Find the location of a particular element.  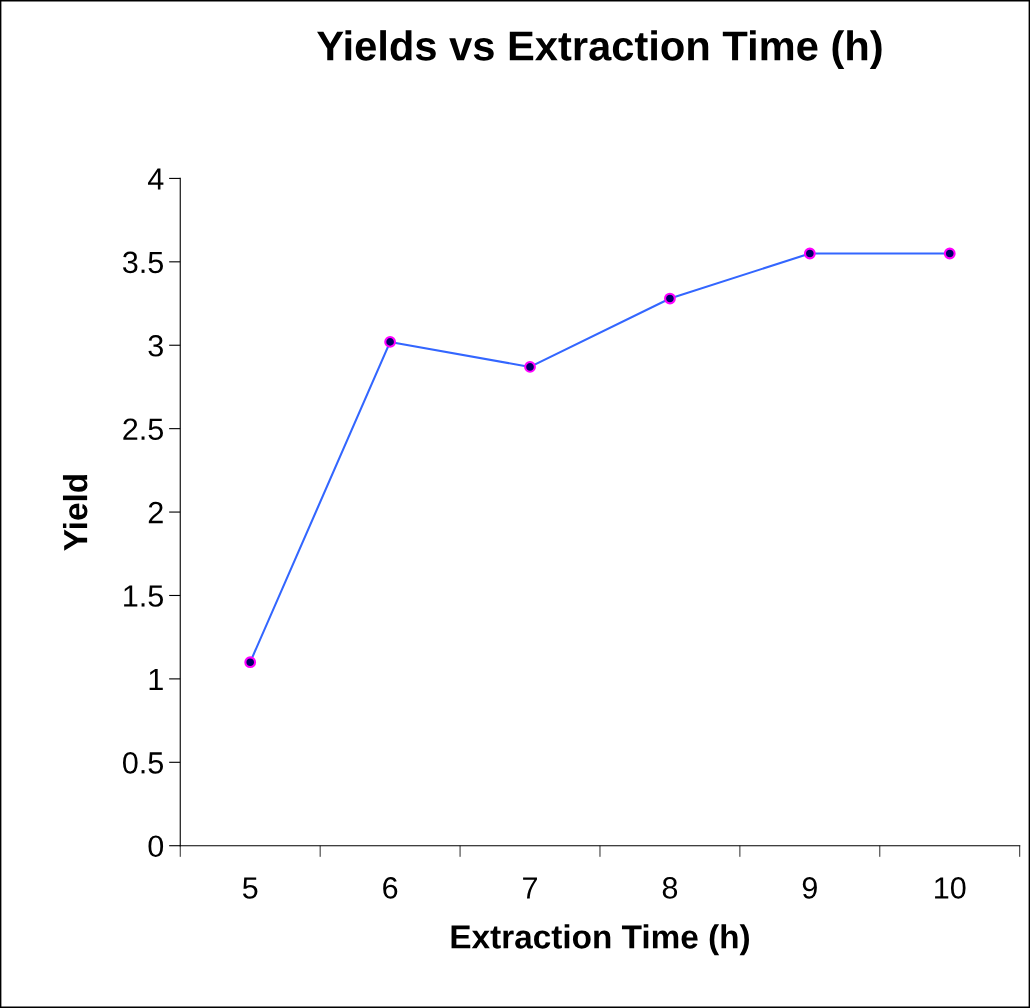

y-tick-label: 3 is located at coordinates (155, 345).